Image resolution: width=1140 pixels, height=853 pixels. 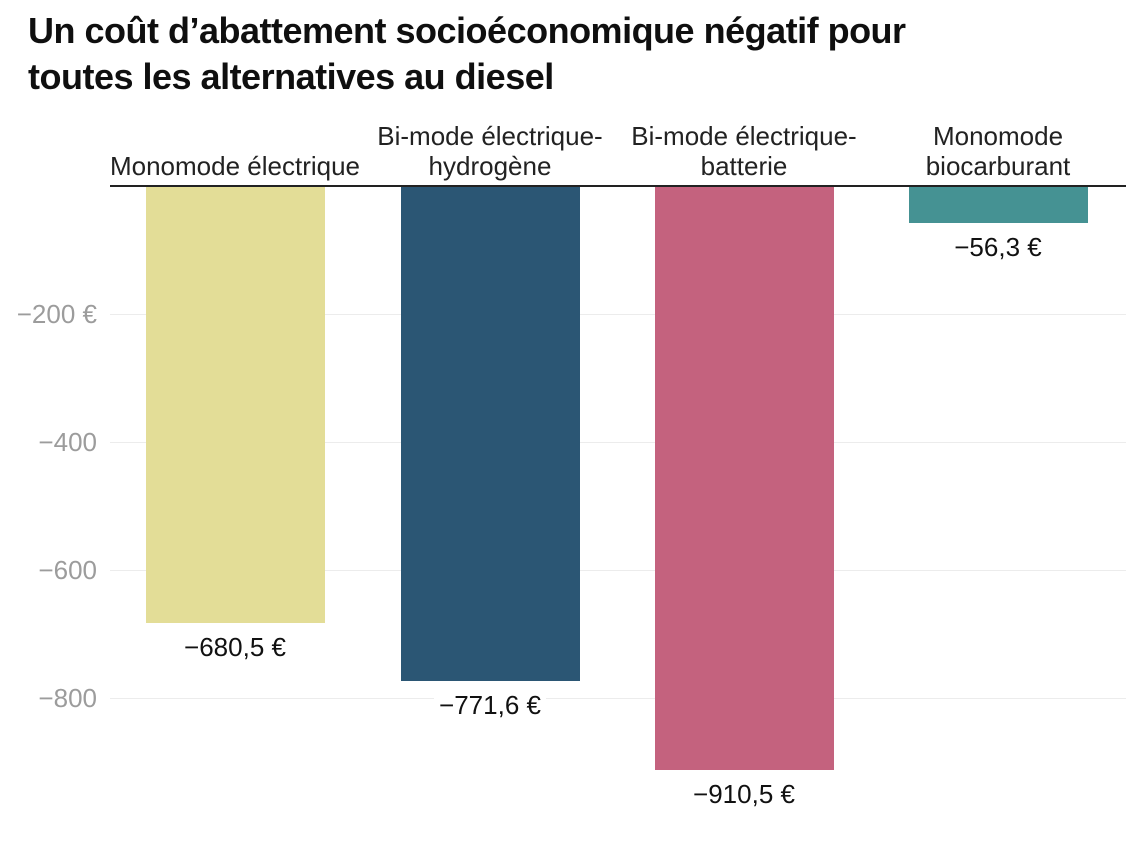 I want to click on value-label-text: −771,6 €, so click(x=490, y=704).